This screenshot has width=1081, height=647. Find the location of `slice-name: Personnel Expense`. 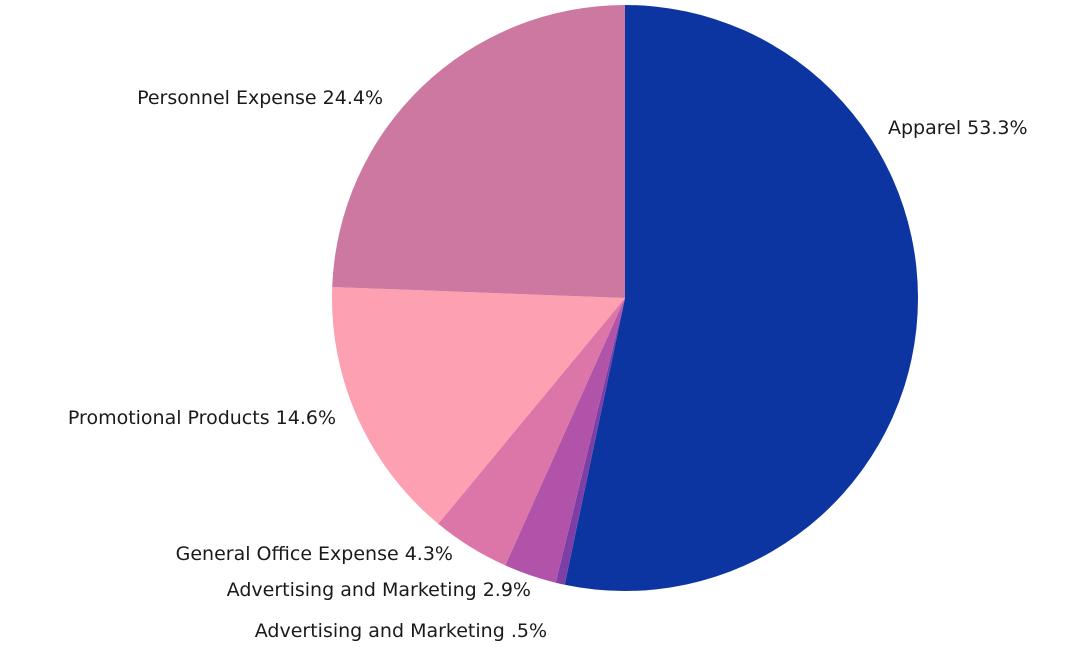

slice-name: Personnel Expense is located at coordinates (227, 98).